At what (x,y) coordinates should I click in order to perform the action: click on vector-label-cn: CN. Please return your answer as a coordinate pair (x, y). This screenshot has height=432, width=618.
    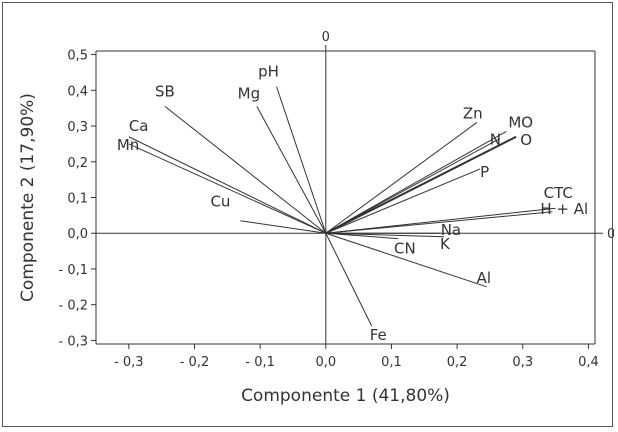
    Looking at the image, I should click on (405, 249).